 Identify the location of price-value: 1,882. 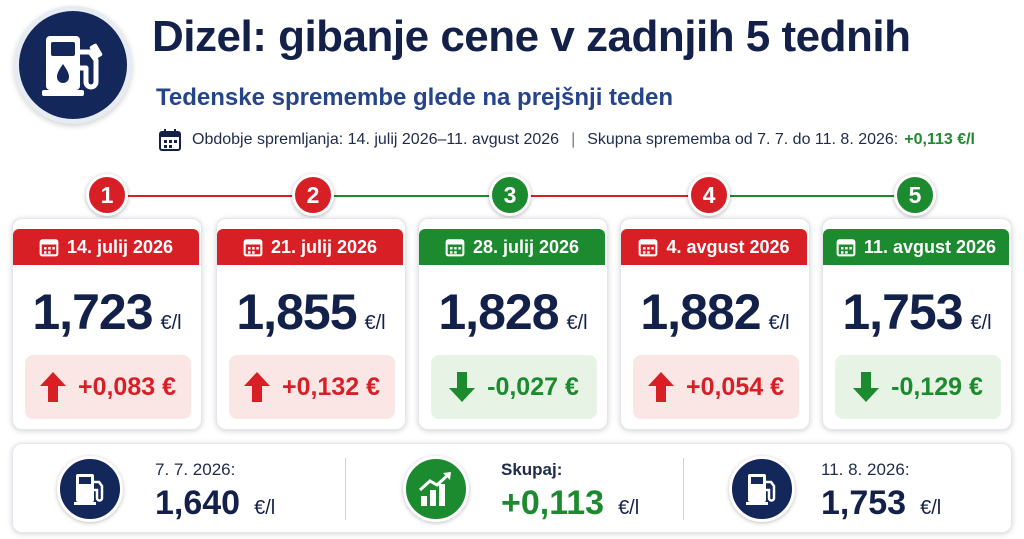
(700, 312).